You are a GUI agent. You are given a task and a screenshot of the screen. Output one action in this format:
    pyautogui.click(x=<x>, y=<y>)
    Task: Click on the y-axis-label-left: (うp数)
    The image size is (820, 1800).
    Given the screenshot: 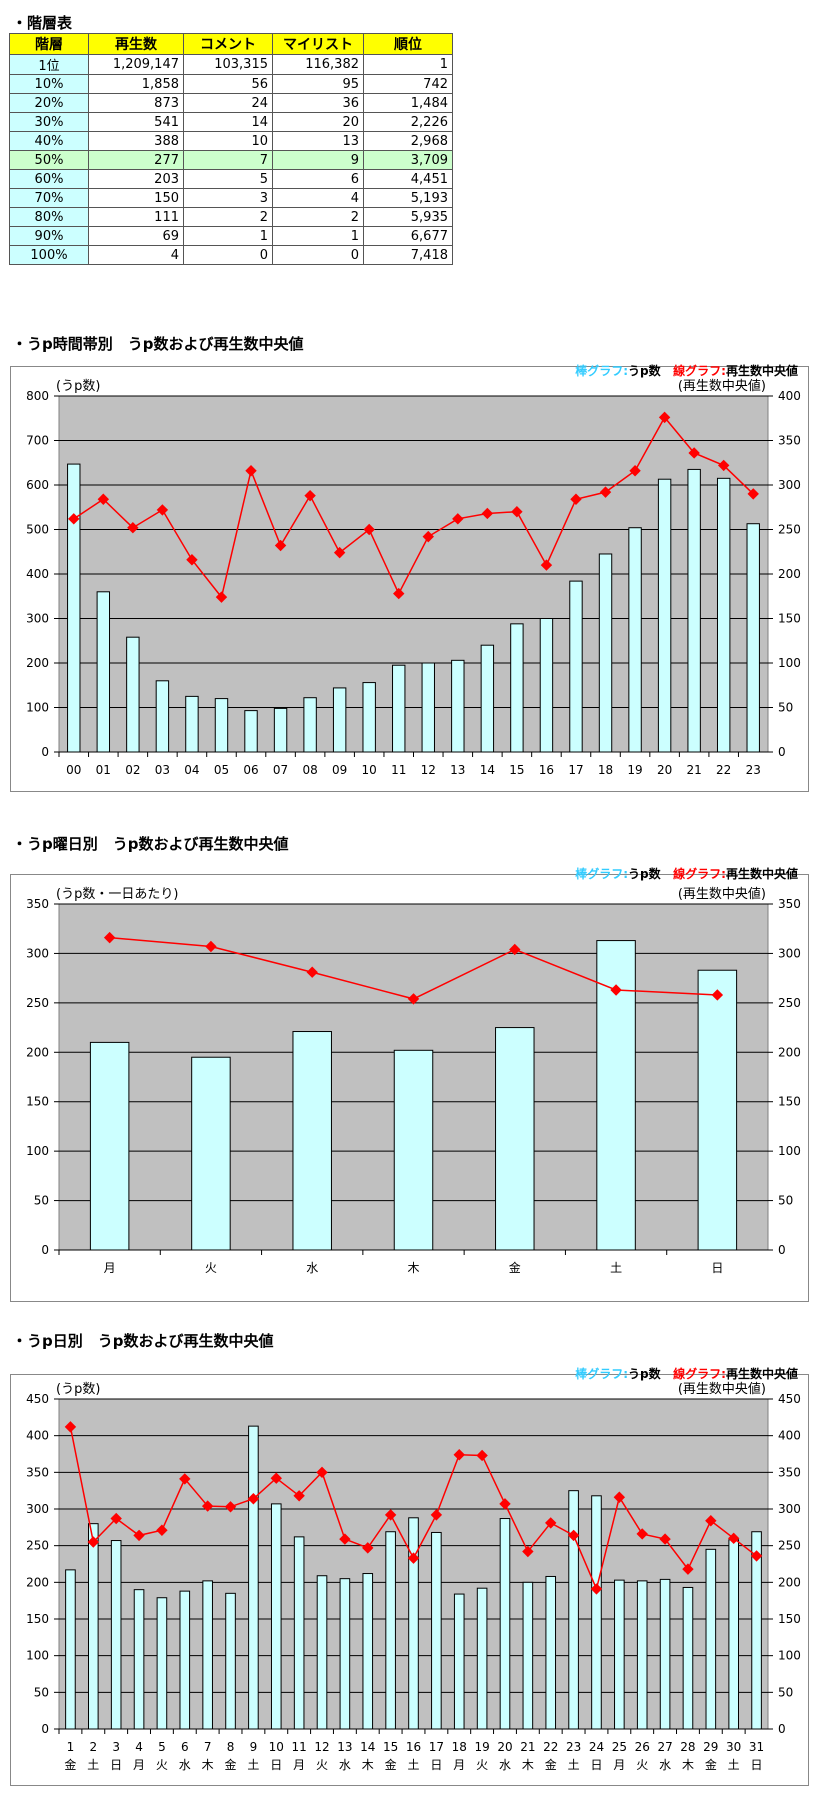 What is the action you would take?
    pyautogui.click(x=78, y=1389)
    